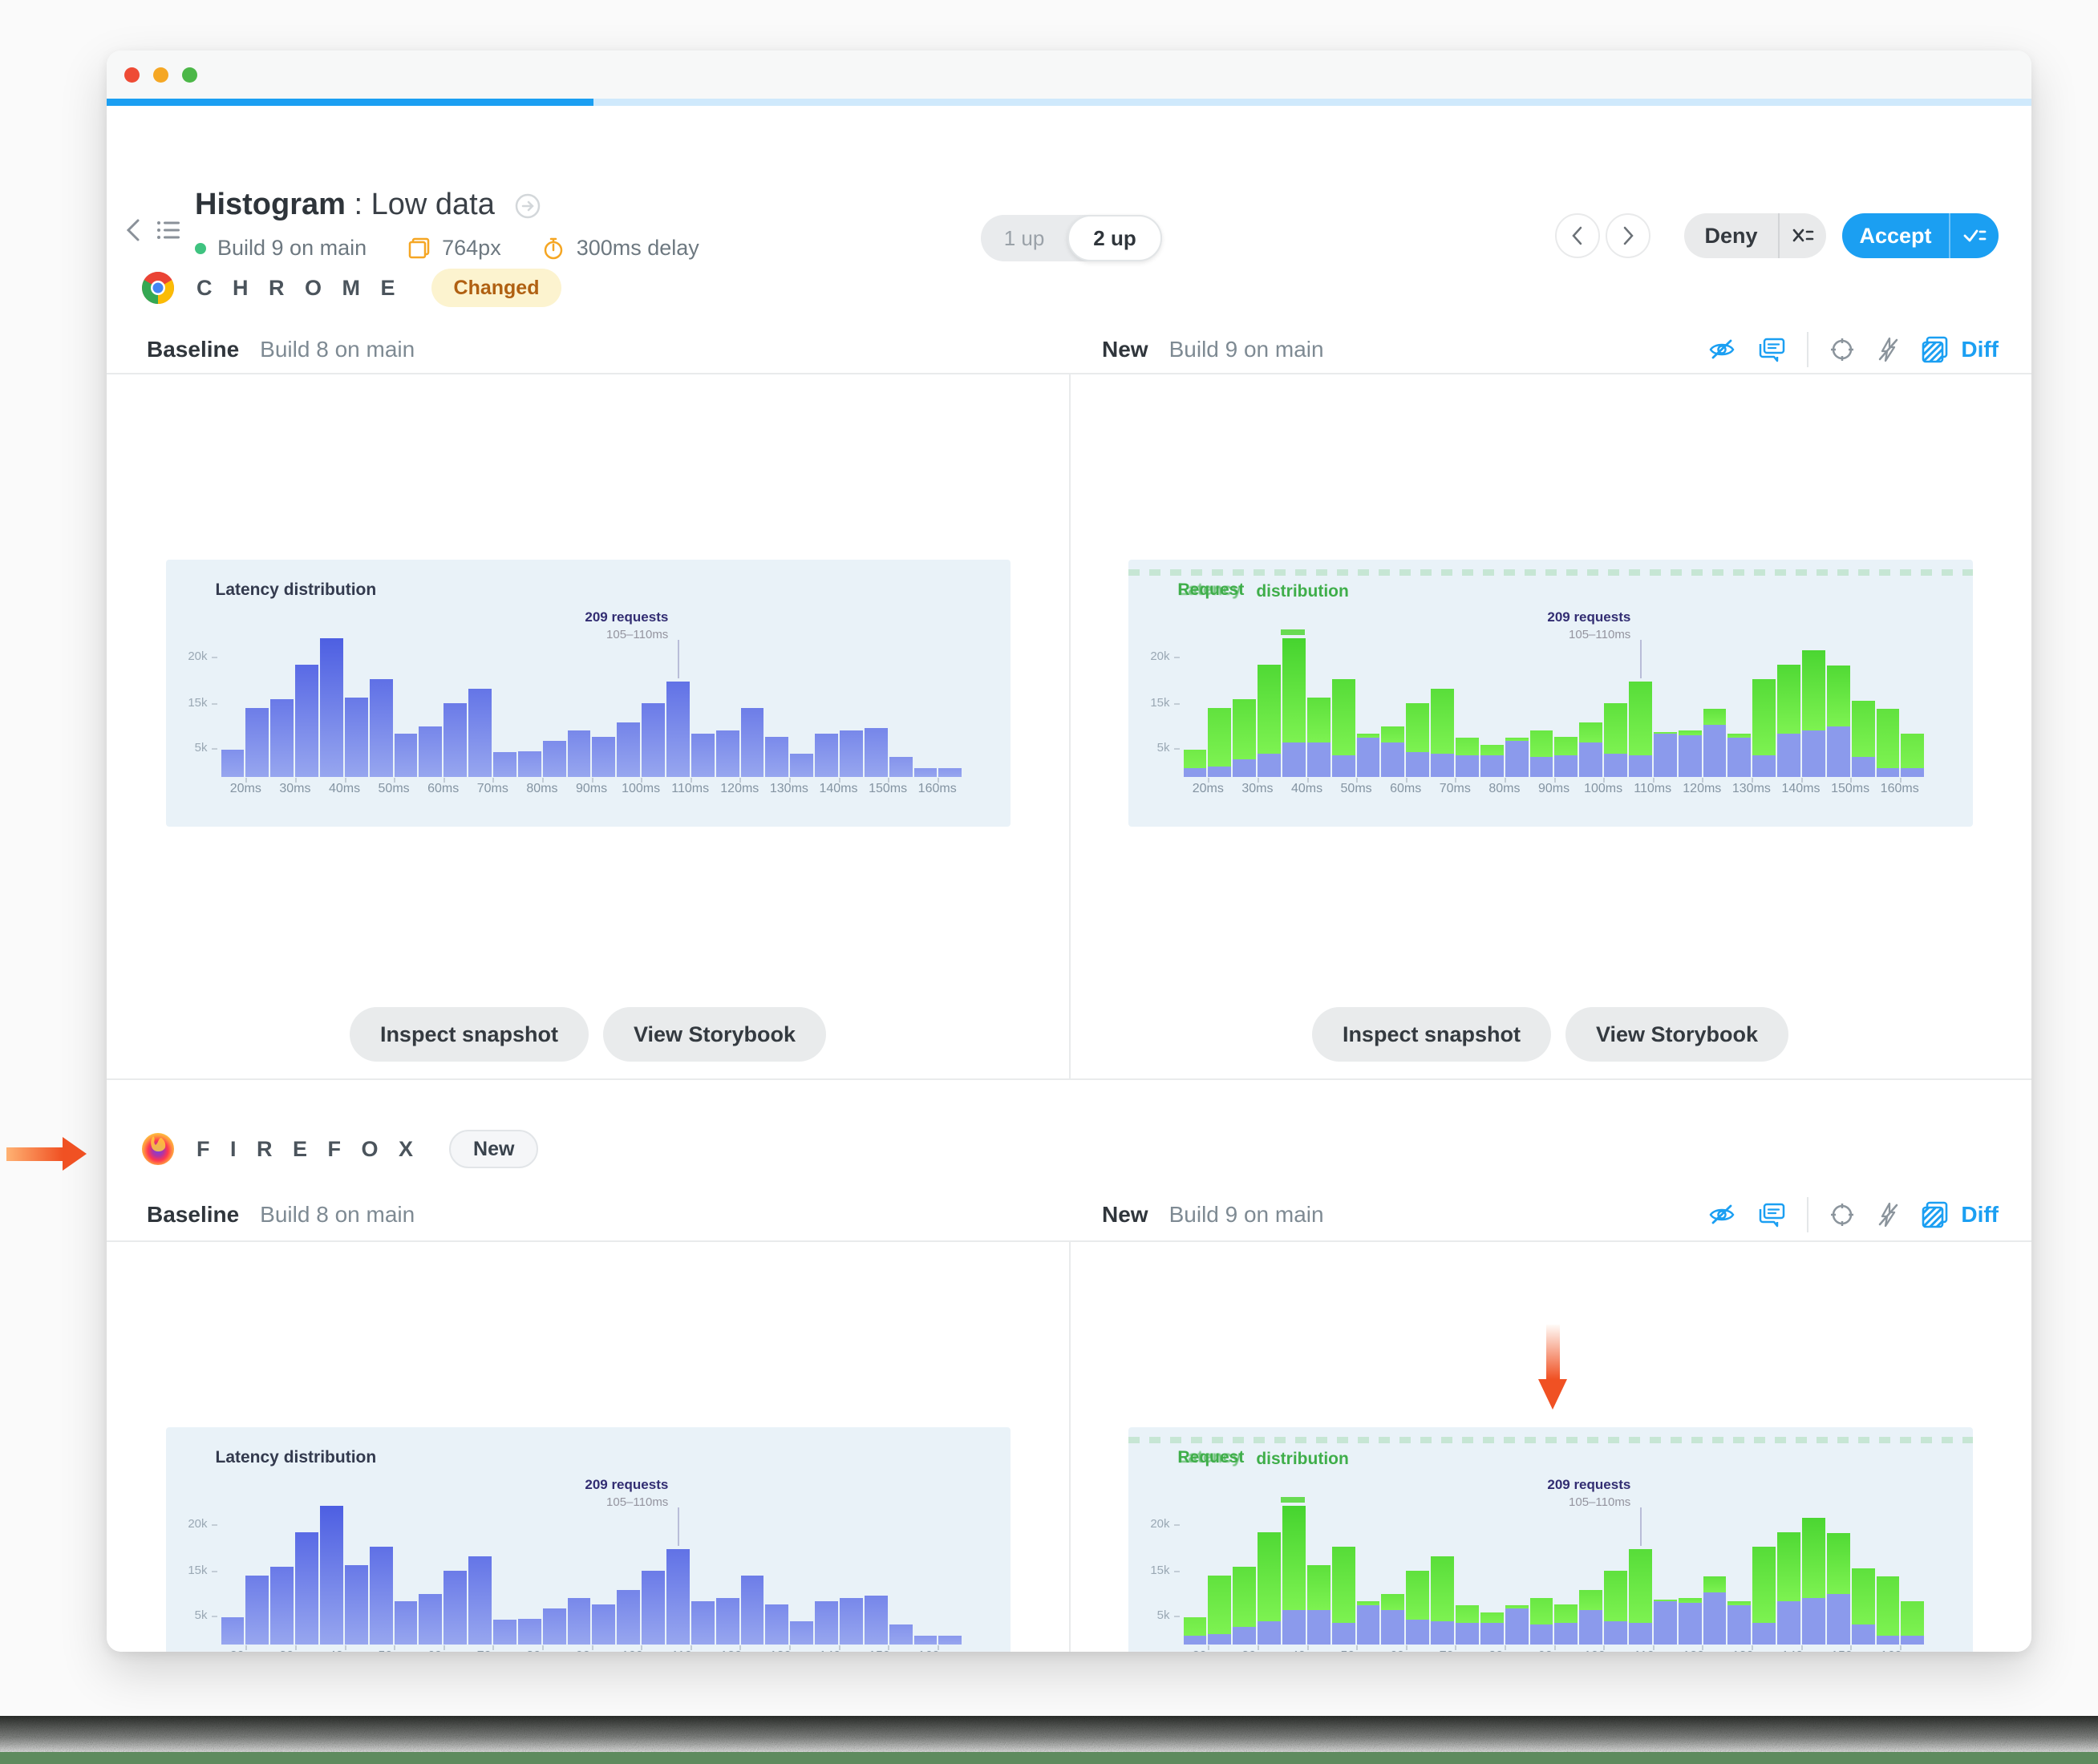 This screenshot has height=1764, width=2098. What do you see at coordinates (1900, 1650) in the screenshot?
I see `x-axis-tick-label: 160ms` at bounding box center [1900, 1650].